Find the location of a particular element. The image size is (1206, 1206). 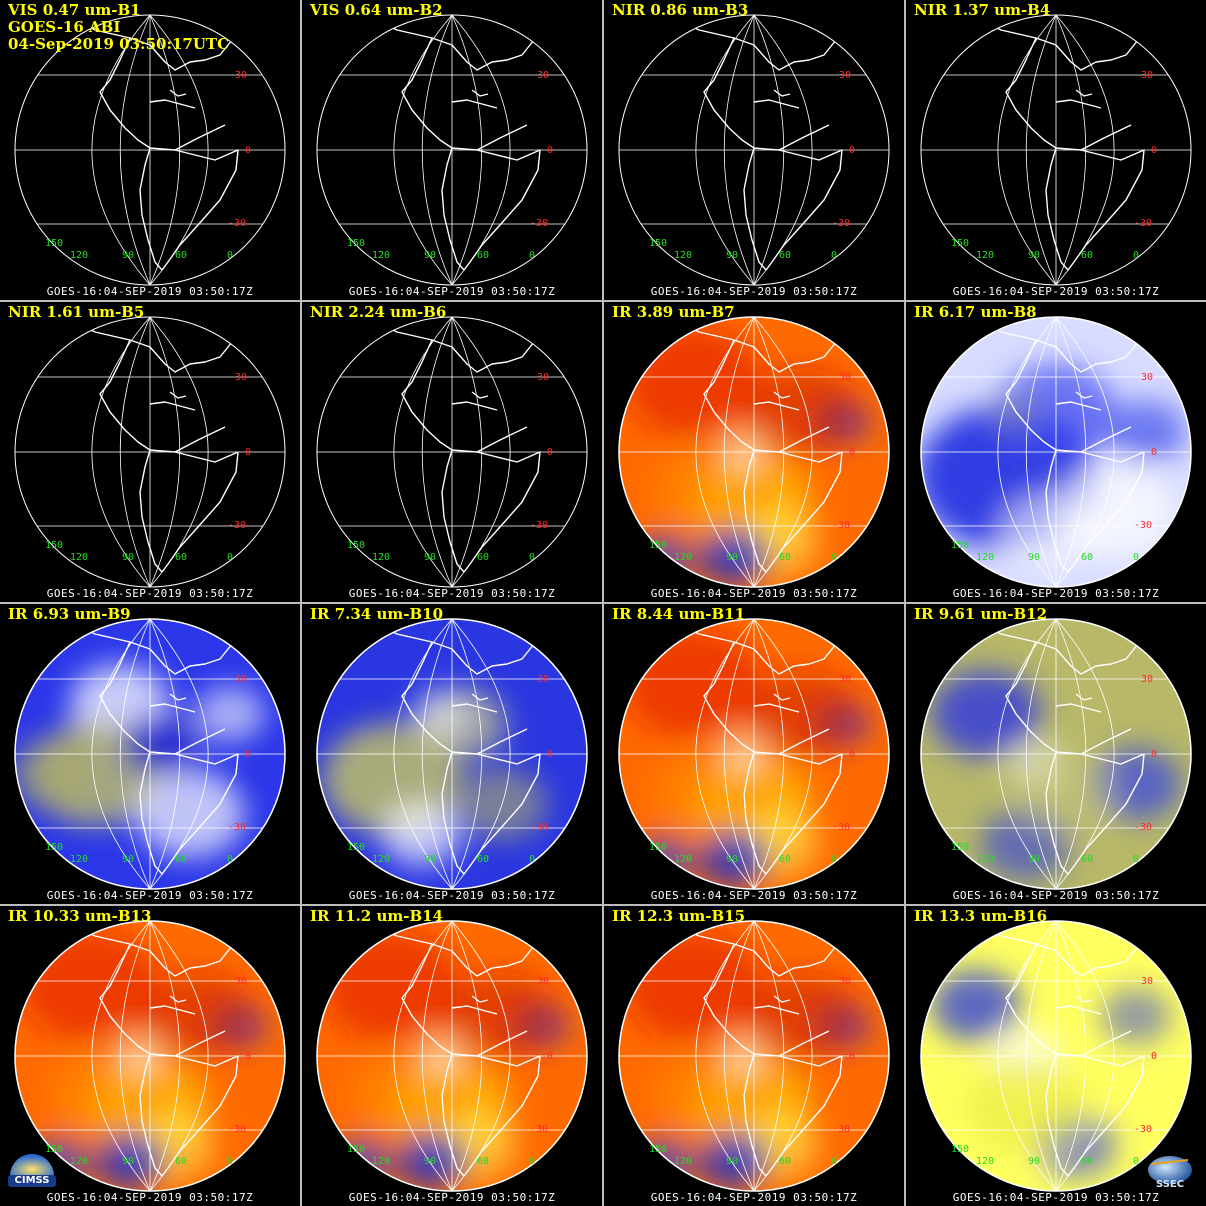

cimss-logo-text: CIMSS is located at coordinates (32, 1180).